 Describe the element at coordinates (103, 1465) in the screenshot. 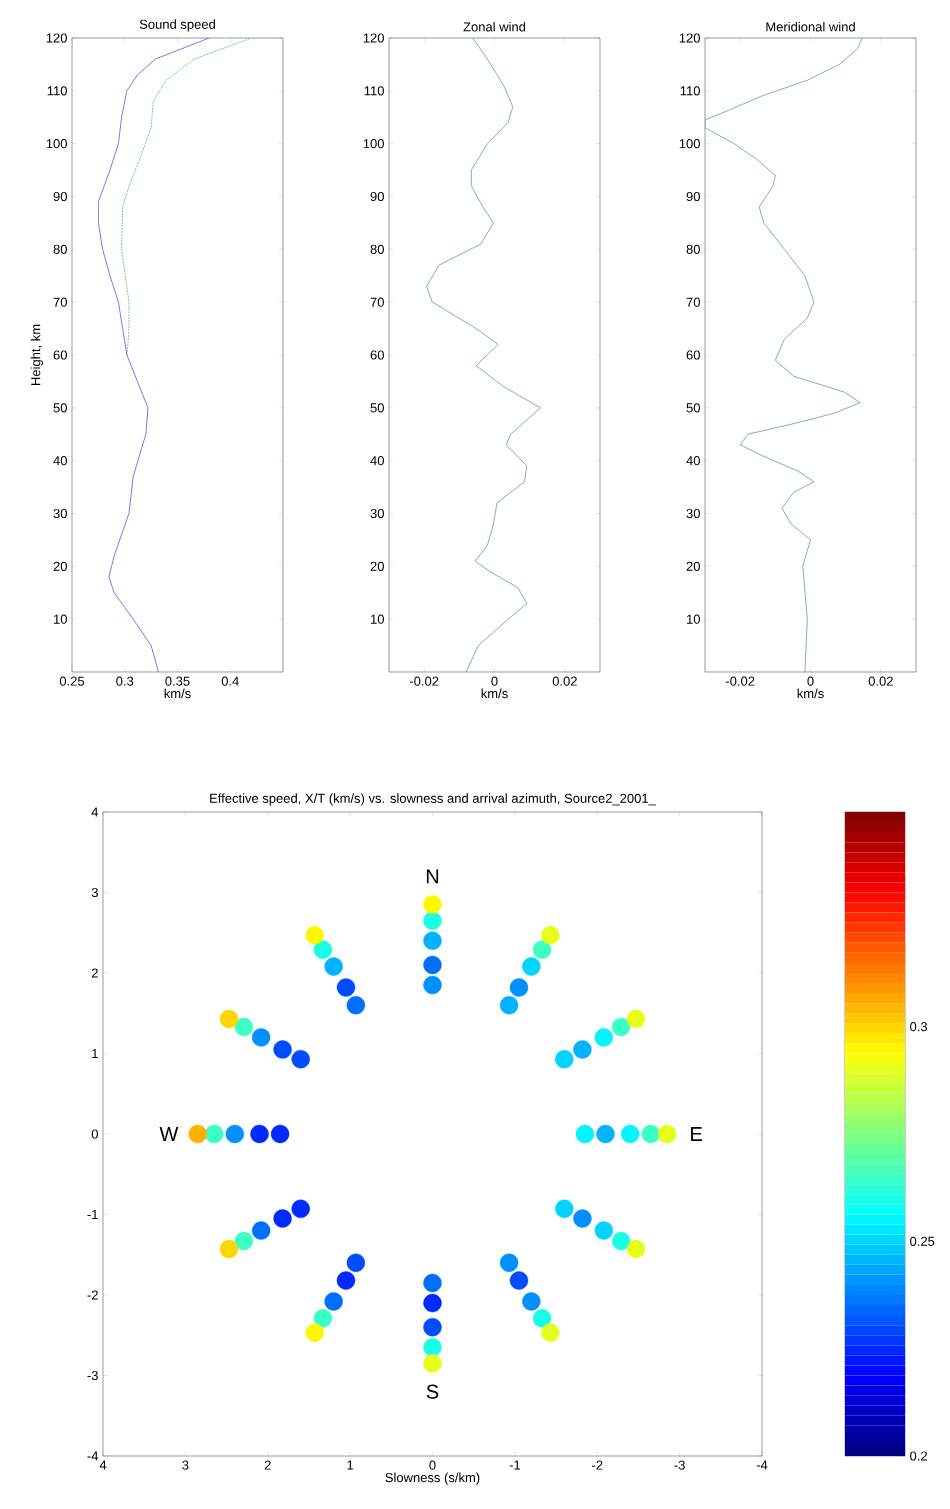

I see `x-tick-label: 4` at that location.